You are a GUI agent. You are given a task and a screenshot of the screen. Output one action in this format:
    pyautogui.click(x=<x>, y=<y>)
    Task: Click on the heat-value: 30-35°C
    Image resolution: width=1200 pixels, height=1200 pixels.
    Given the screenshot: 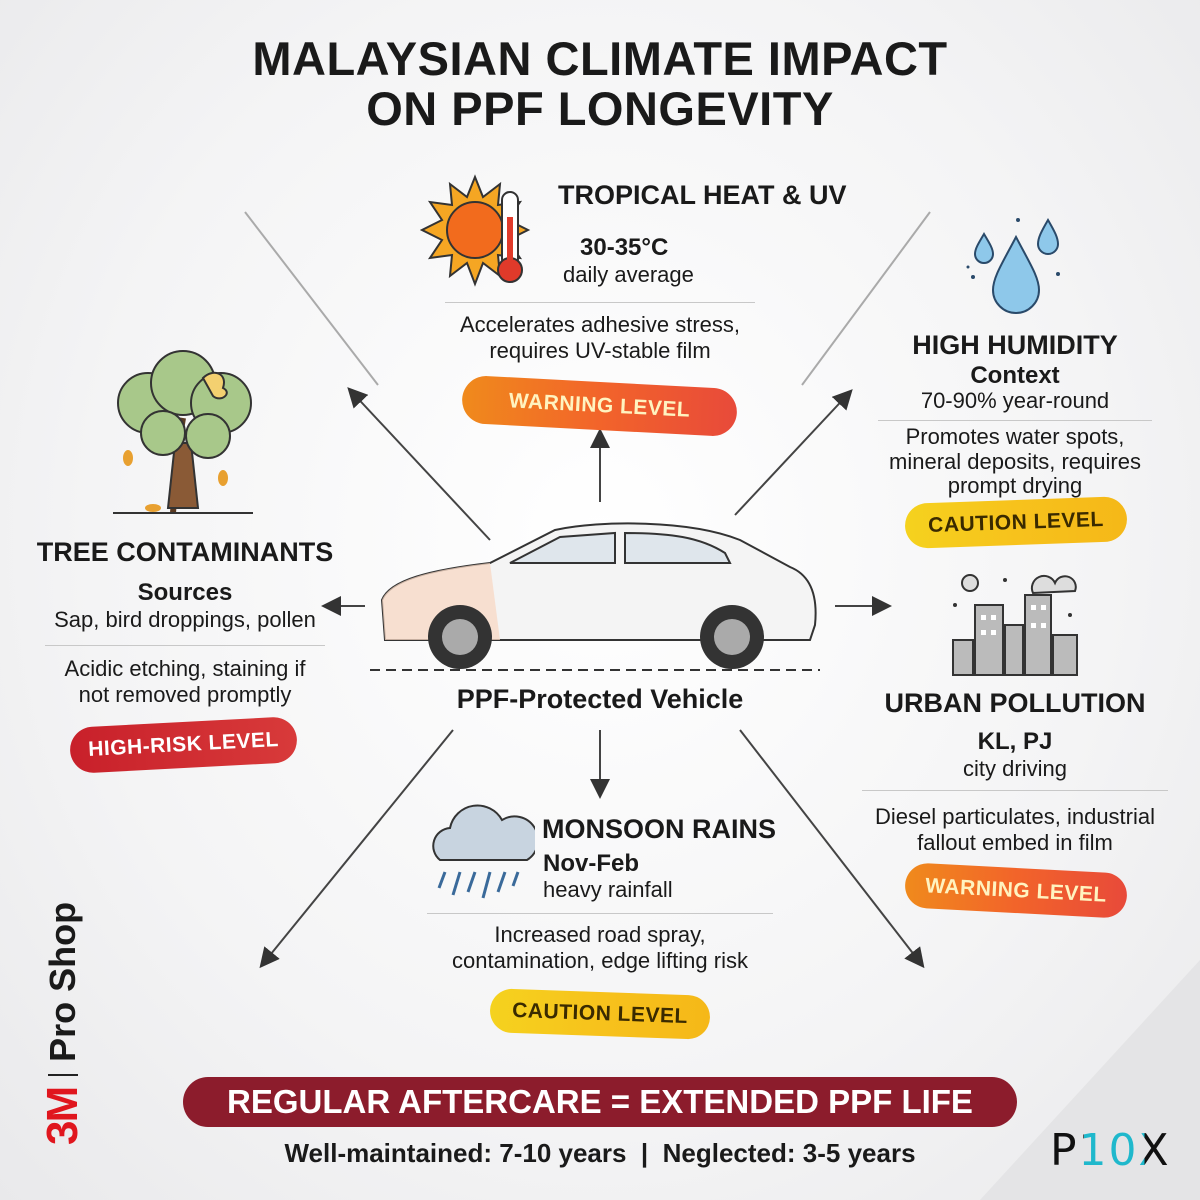 What is the action you would take?
    pyautogui.click(x=624, y=247)
    